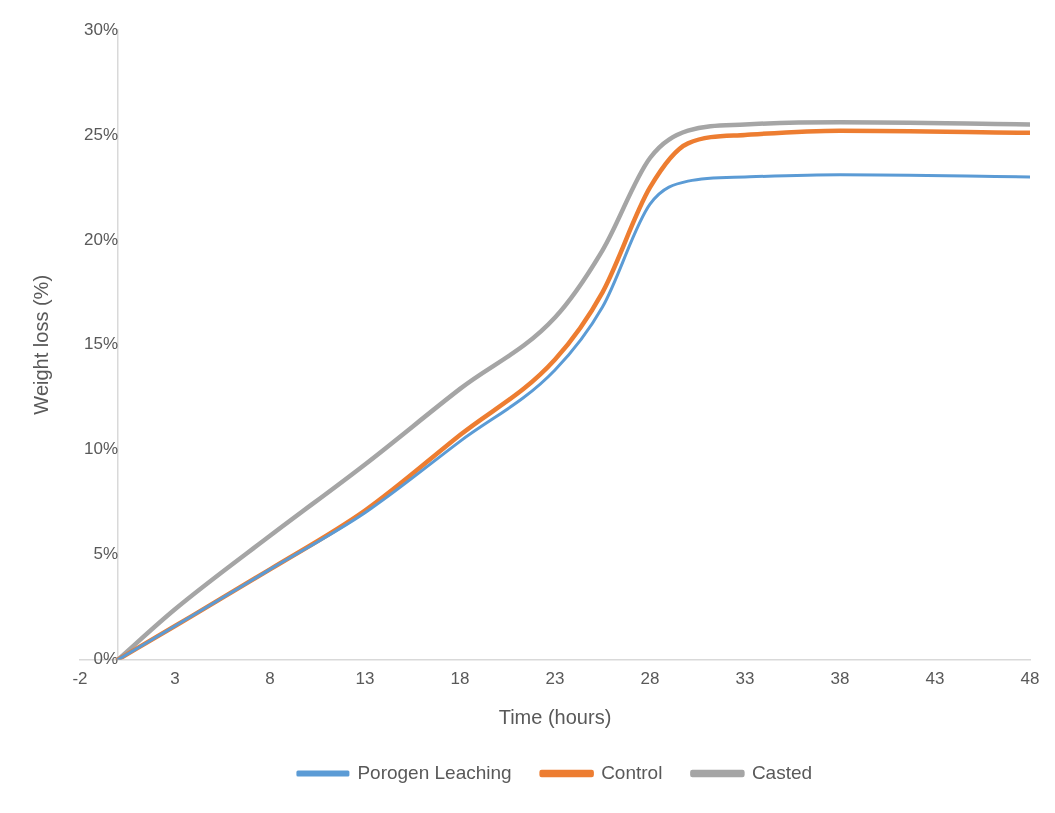  Describe the element at coordinates (100, 29) in the screenshot. I see `y-tick-label: 30%` at that location.